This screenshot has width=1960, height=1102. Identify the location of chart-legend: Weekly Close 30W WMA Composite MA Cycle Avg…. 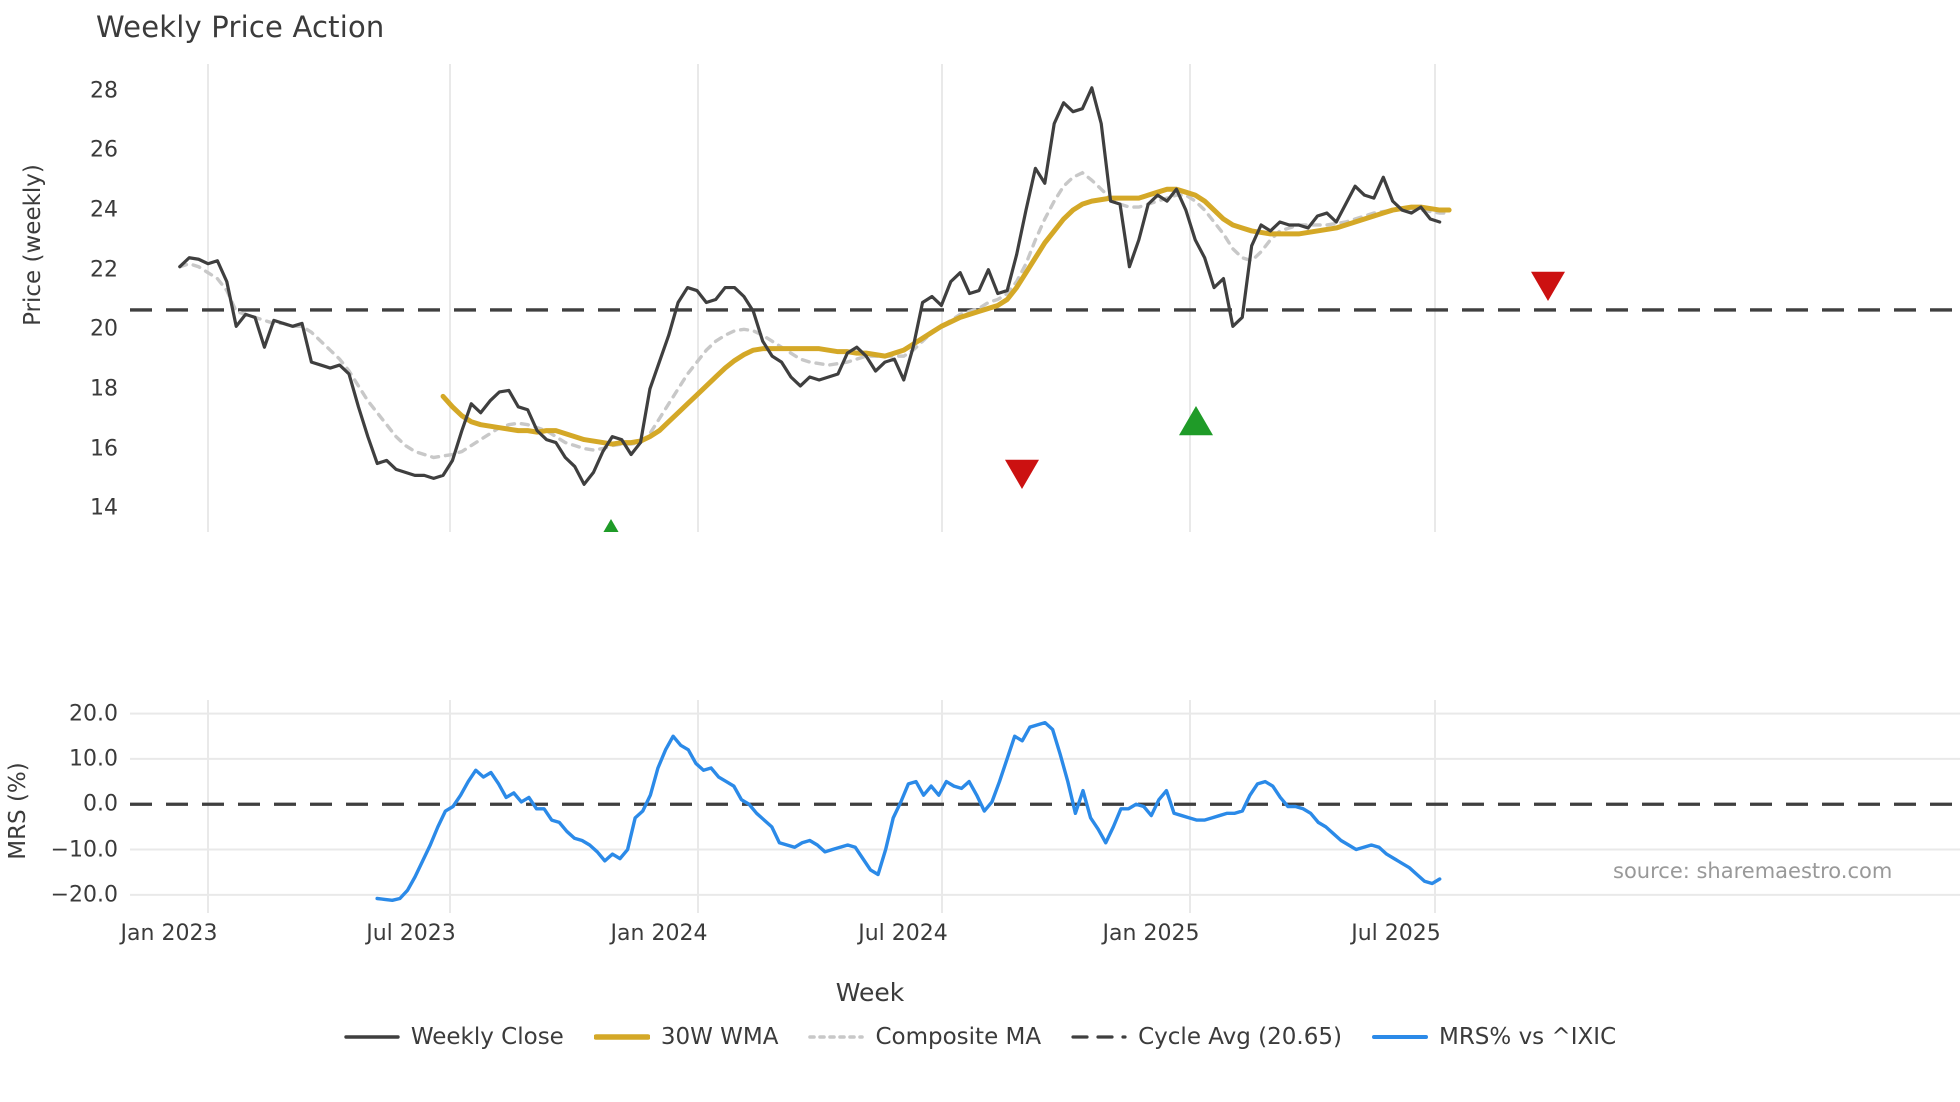
(980, 1037).